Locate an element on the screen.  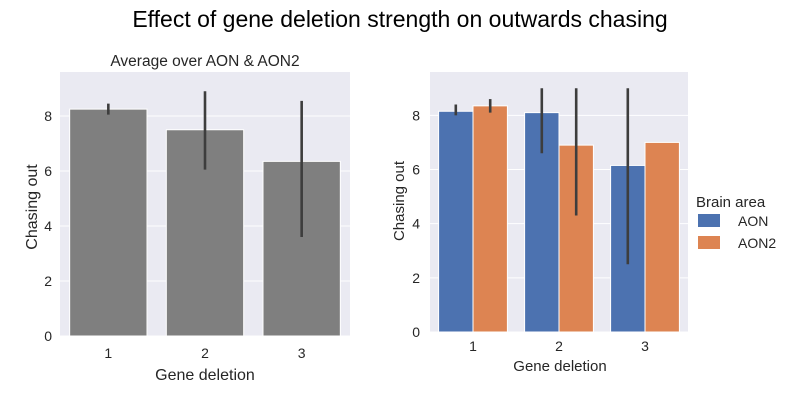
chart-average-x-tick-label: 3 is located at coordinates (302, 353).